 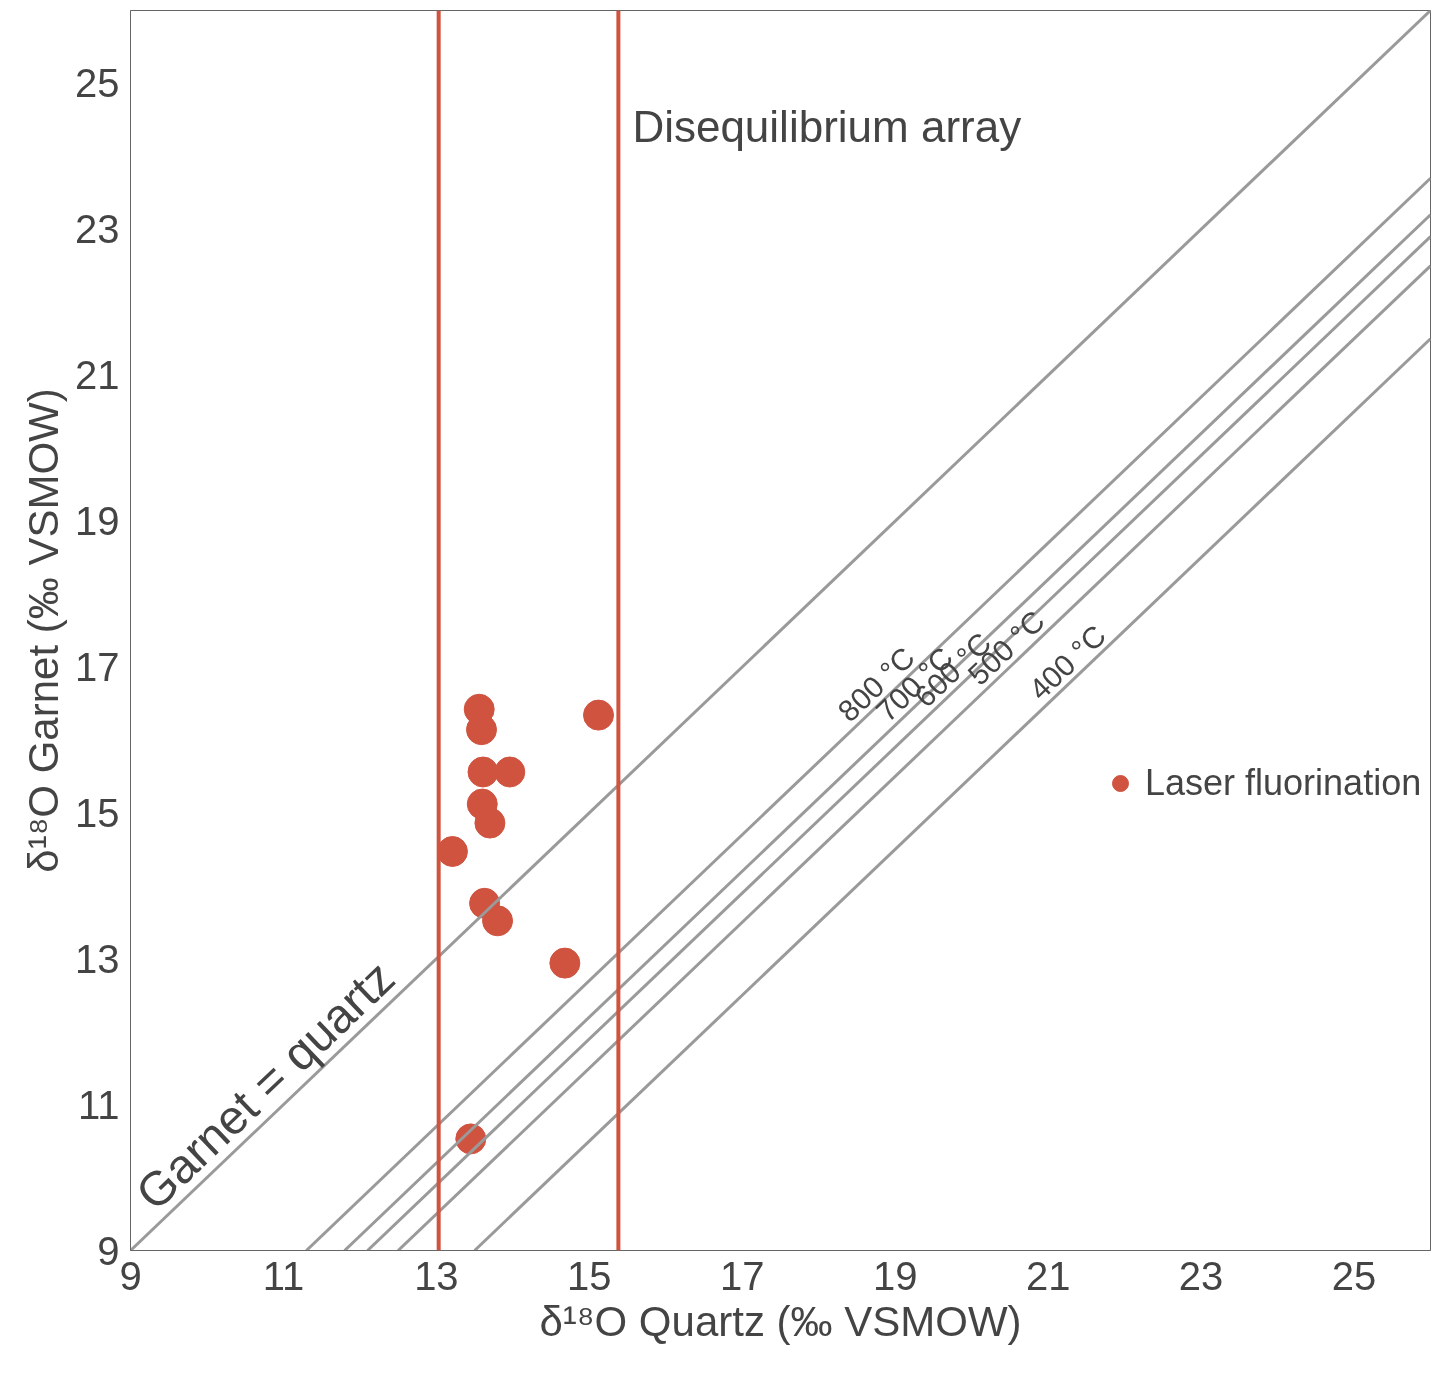 I want to click on y-tick-label: 23, so click(x=97, y=229).